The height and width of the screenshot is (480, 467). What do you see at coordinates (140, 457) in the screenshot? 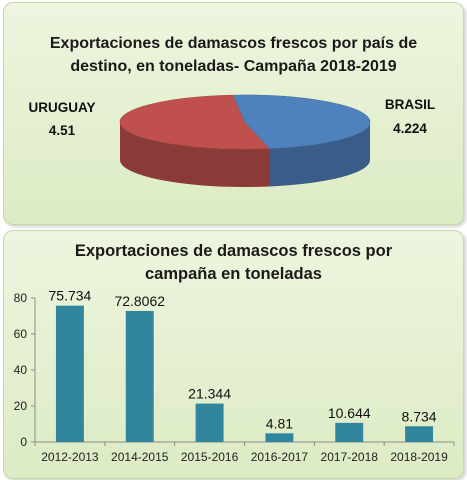
I see `x-tick-label-1: 2014-2015` at bounding box center [140, 457].